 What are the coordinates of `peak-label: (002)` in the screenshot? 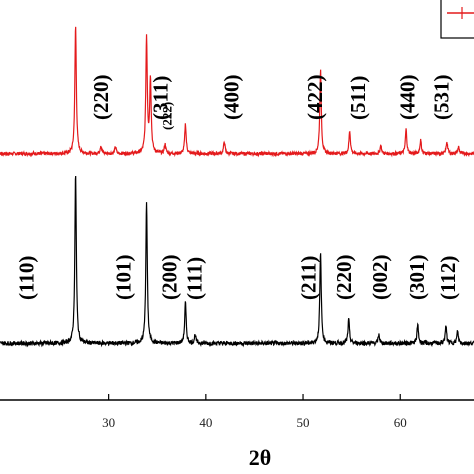 It's located at (380, 278).